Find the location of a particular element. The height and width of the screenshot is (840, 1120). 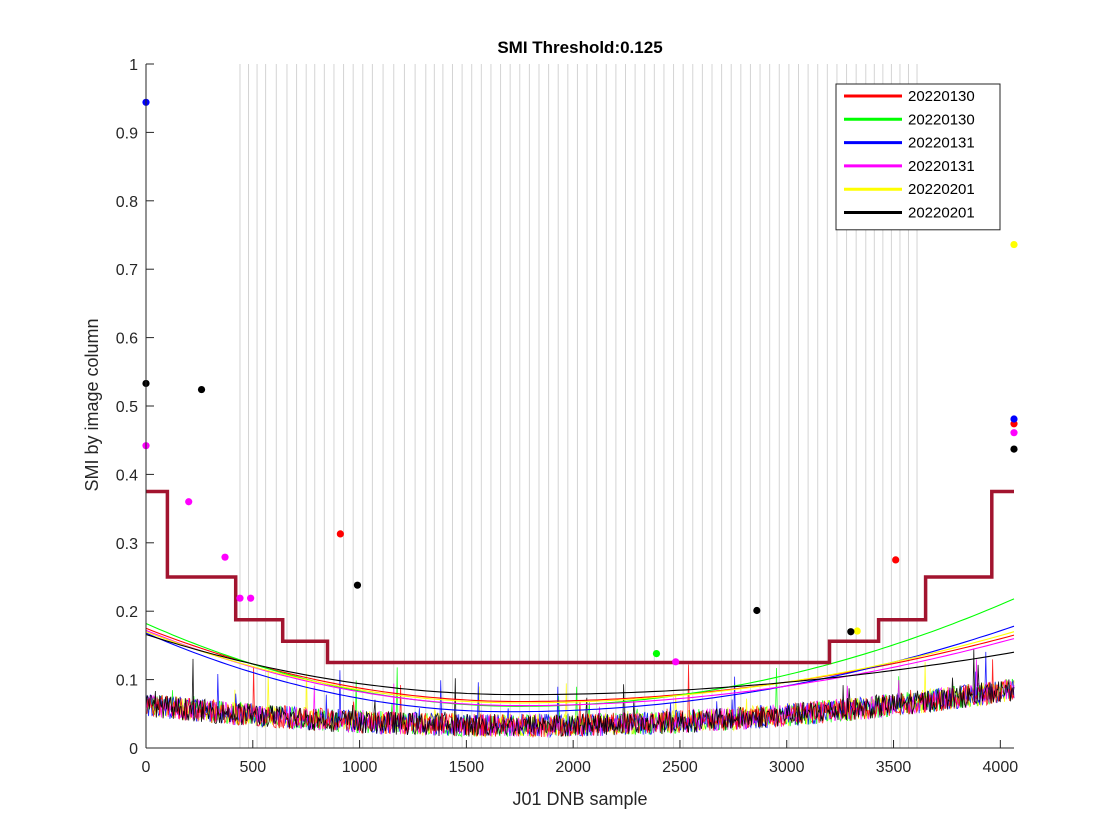

fit-curves is located at coordinates (580, 655).